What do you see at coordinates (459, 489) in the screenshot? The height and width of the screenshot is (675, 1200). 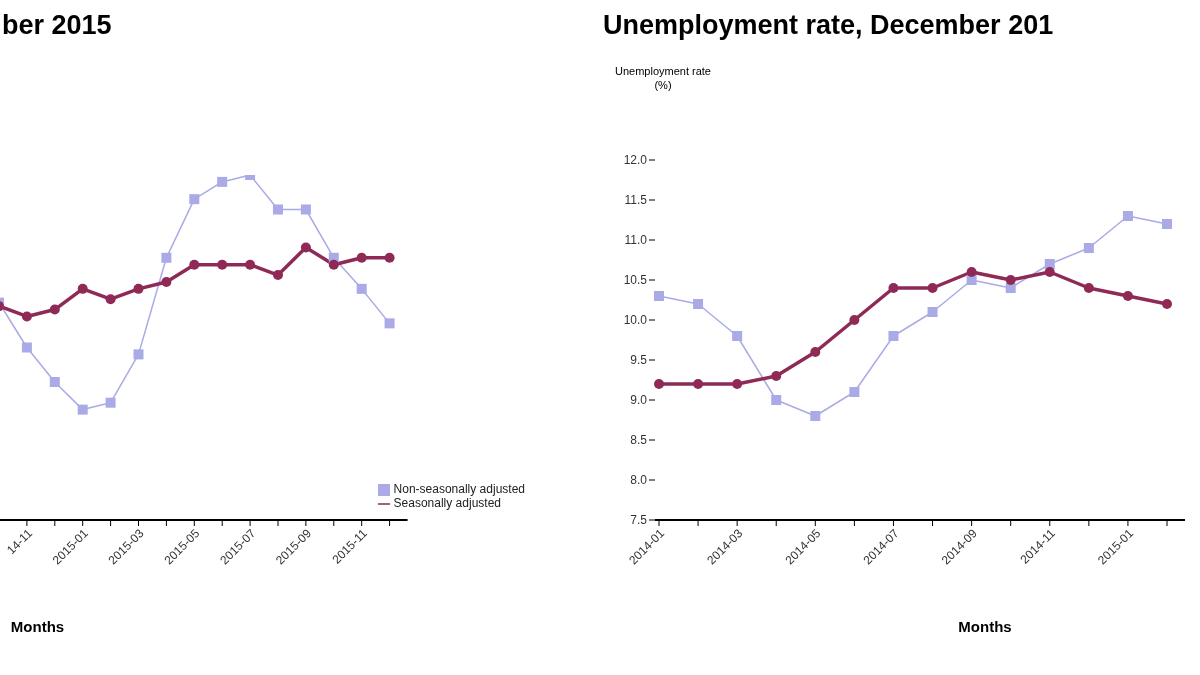 I see `legend-label: Non-seasonally adjusted` at bounding box center [459, 489].